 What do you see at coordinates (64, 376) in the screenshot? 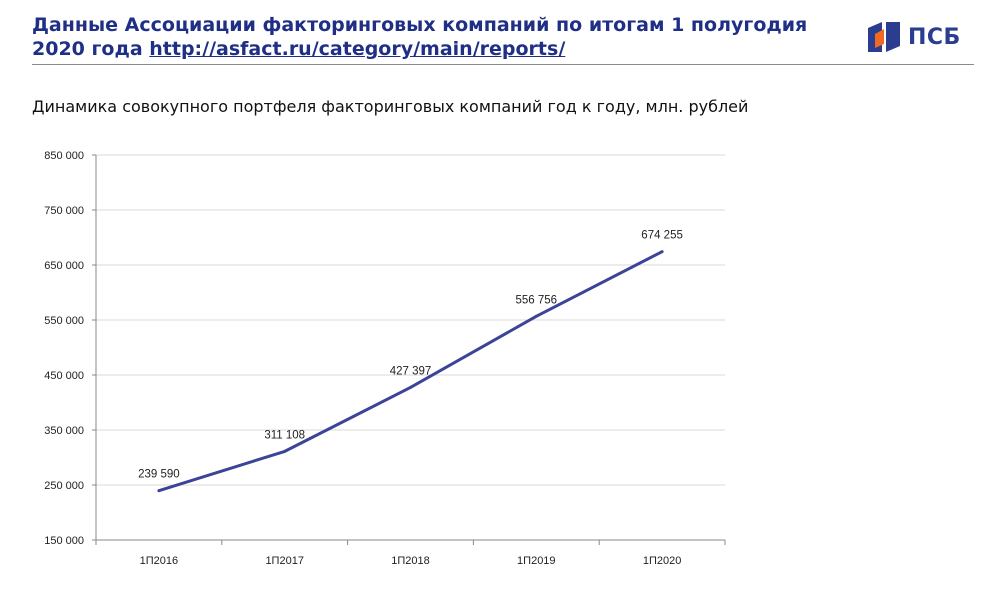
I see `y-tick-label: 450 000` at bounding box center [64, 376].